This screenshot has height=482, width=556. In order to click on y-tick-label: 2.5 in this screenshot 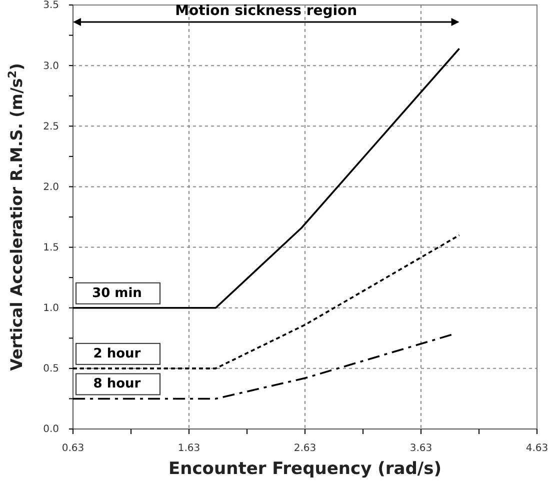, I will do `click(51, 126)`.